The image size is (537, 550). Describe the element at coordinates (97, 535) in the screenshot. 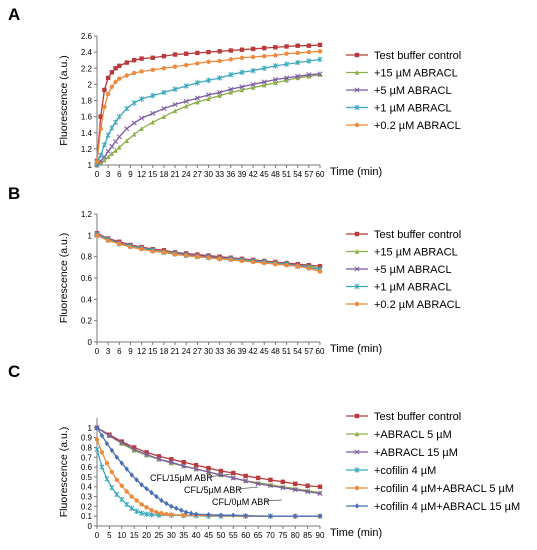

I see `x-tick-label: 0` at that location.